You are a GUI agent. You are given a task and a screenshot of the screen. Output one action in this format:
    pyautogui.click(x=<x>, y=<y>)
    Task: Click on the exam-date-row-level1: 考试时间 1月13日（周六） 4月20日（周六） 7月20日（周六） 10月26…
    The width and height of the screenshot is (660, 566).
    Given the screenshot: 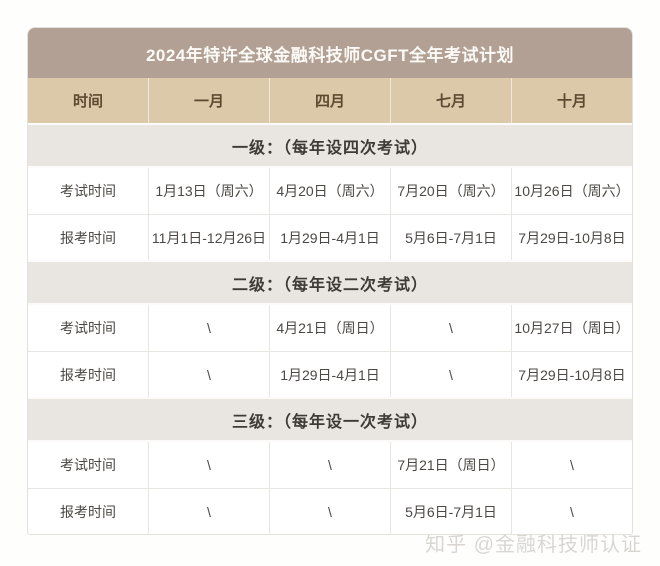 What is the action you would take?
    pyautogui.click(x=330, y=191)
    